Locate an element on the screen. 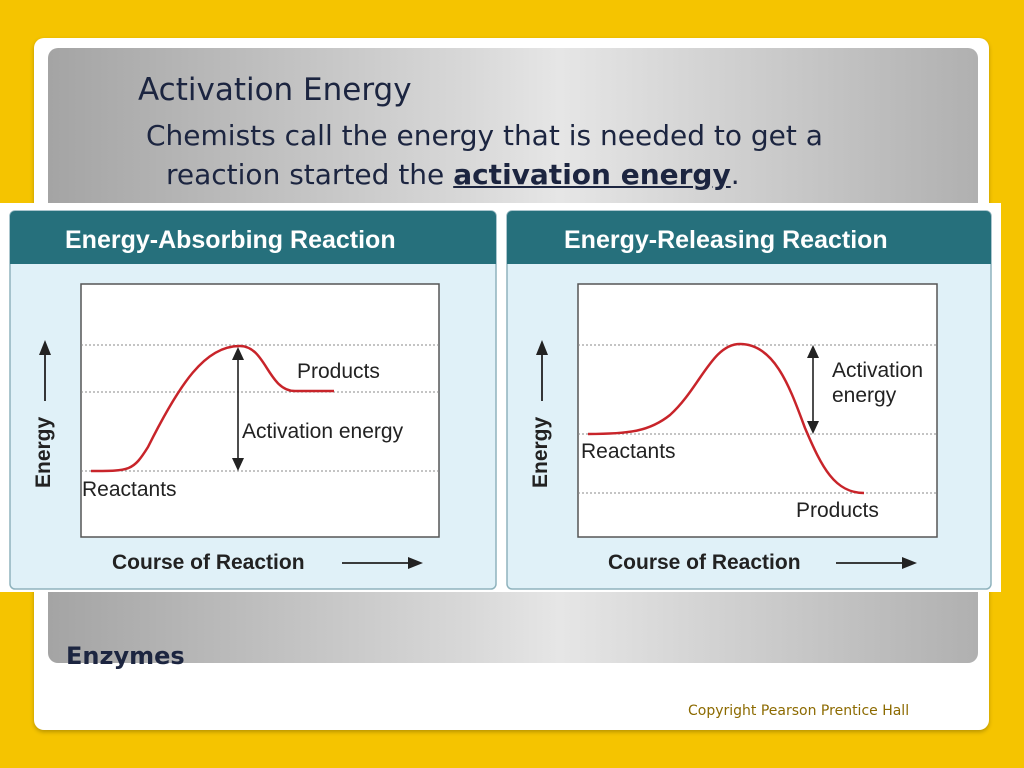  activation-energy-term: activation energy is located at coordinates (592, 174).